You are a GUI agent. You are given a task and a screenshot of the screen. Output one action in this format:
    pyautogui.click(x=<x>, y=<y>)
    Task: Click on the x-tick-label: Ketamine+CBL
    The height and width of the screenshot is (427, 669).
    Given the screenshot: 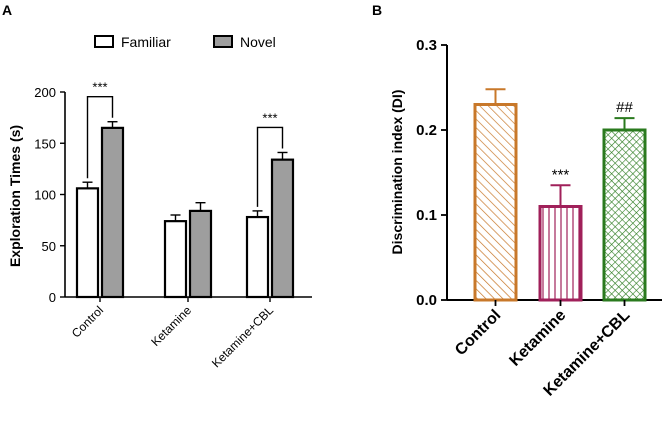 What is the action you would take?
    pyautogui.click(x=242, y=336)
    